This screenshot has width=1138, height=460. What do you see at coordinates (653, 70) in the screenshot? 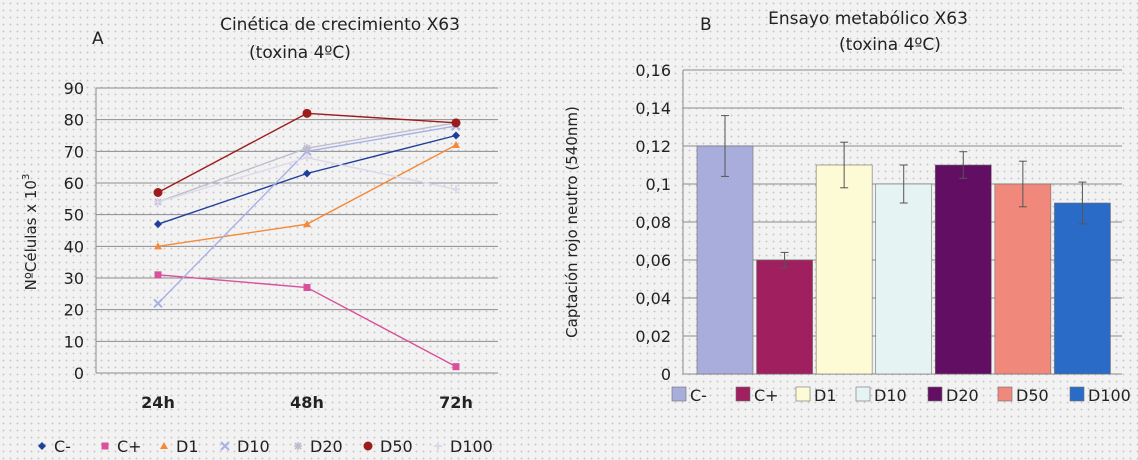
I see `y-tick-label: 0,16` at bounding box center [653, 70].